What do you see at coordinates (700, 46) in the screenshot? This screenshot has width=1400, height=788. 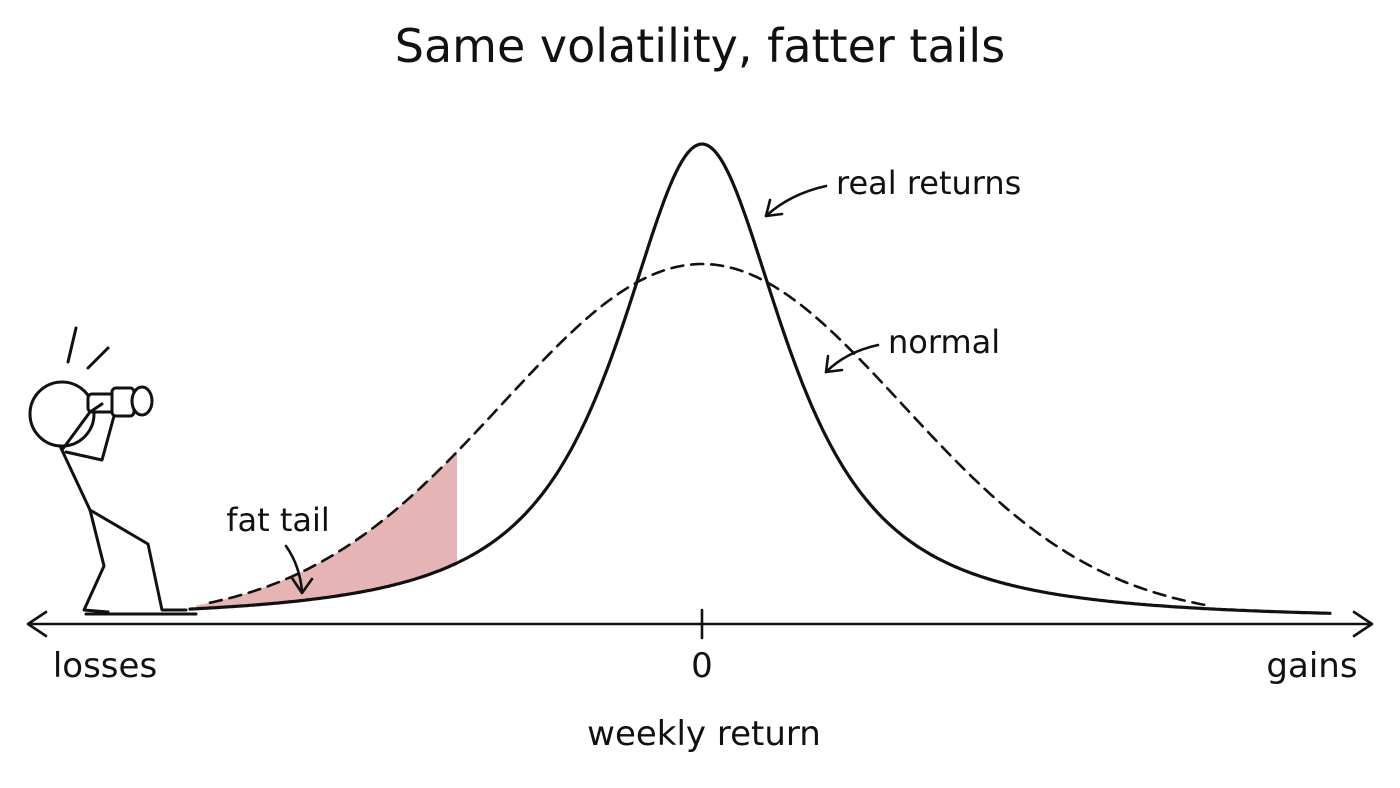 I see `page-title: Same volatility, fatter tails` at bounding box center [700, 46].